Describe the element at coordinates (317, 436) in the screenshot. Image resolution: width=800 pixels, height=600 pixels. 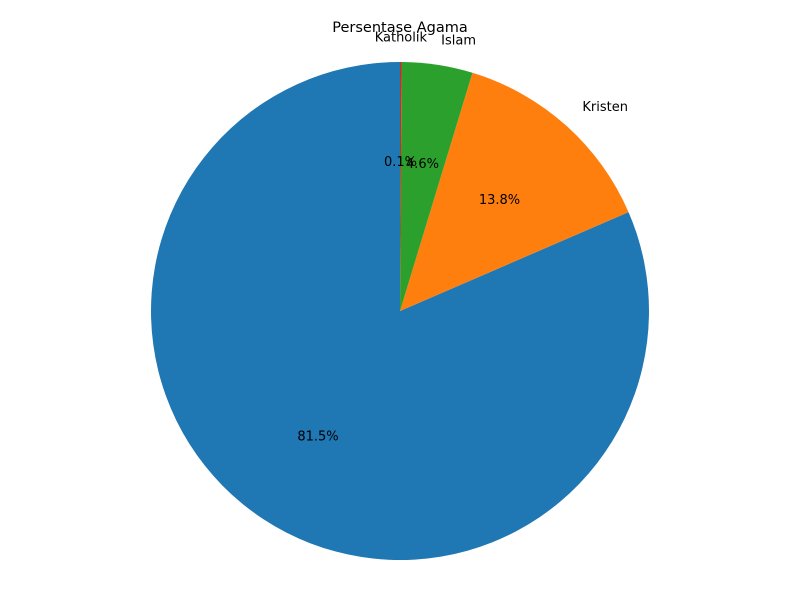
I see `slice-percent-label-0: 81.5%` at that location.